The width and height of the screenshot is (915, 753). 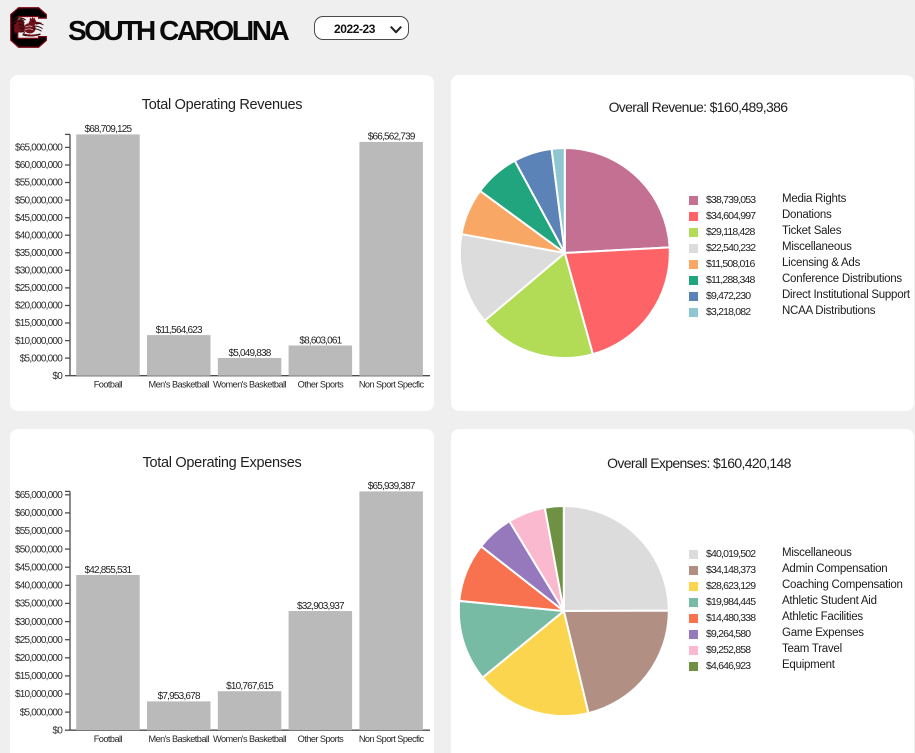 I want to click on svg-text: $7,953,678, so click(x=179, y=696).